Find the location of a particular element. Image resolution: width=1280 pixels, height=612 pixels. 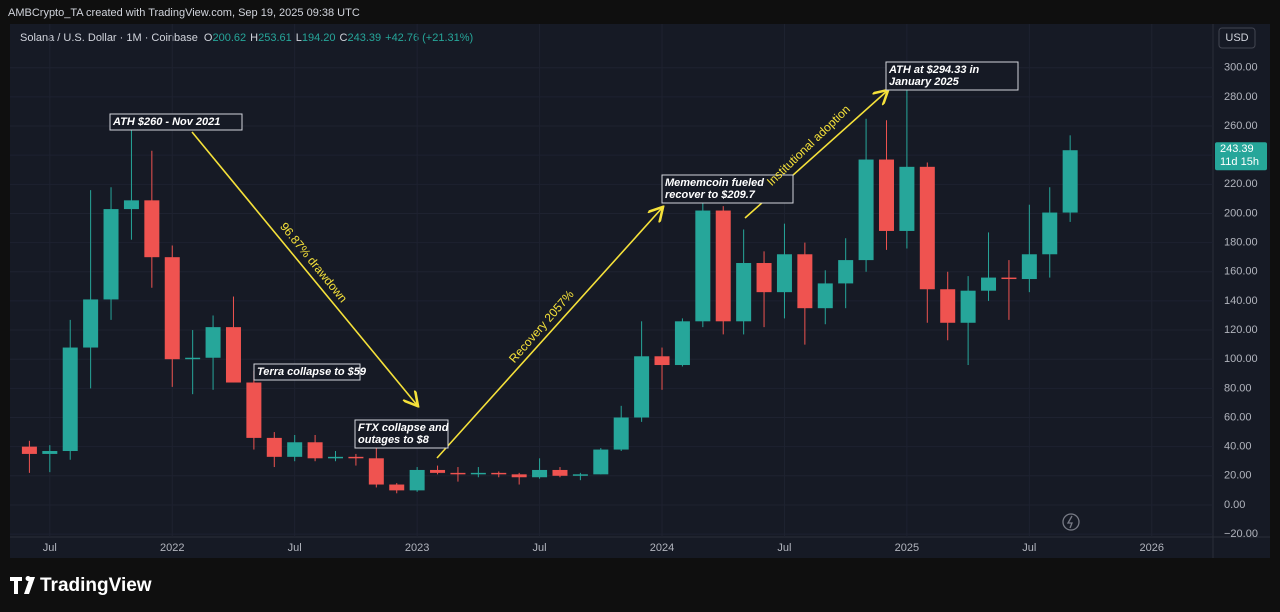

y-tick-label: 280.00 is located at coordinates (1241, 97).